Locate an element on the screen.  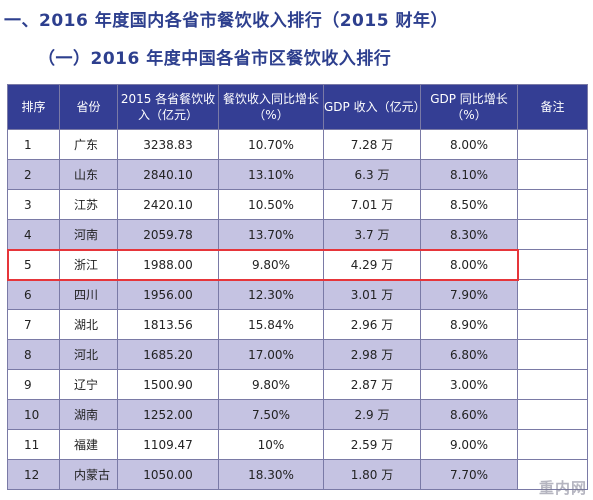
table-row: 1 广东 3238.83 10.70% 7.28 万 8.00% is located at coordinates (297, 144).